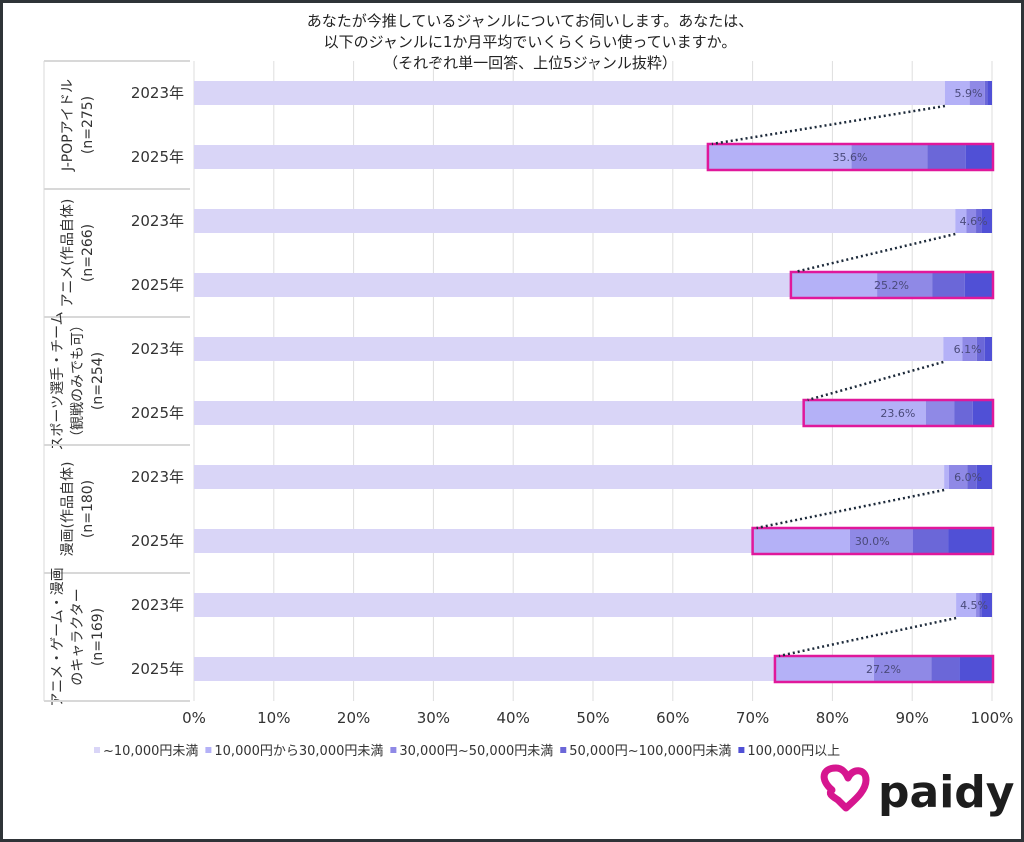  I want to click on paidy-logo-text: paidy, so click(946, 792).